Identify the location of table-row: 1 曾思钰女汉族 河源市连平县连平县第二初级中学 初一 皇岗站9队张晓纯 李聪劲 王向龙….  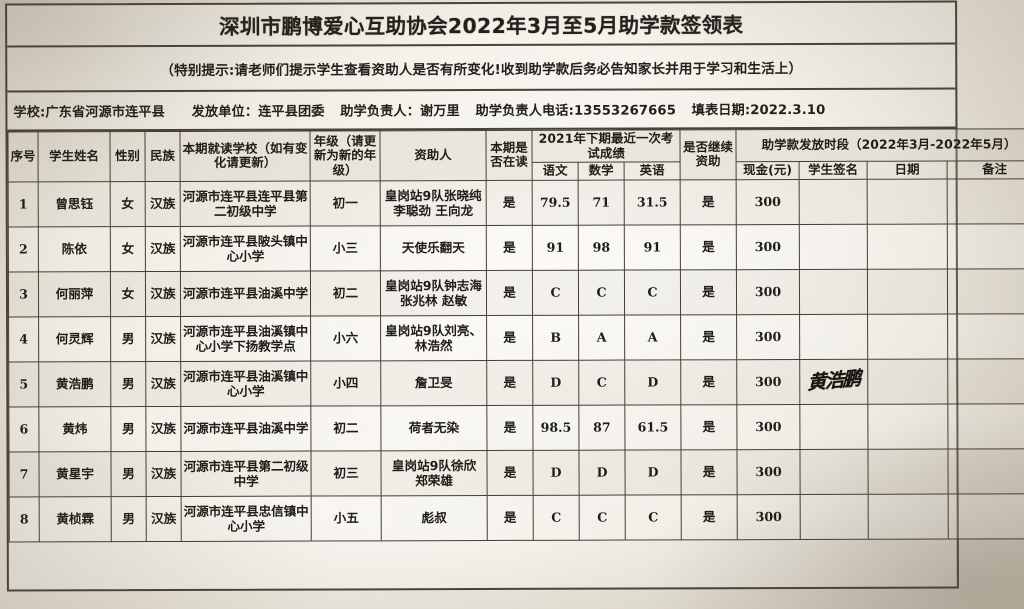
(516, 202).